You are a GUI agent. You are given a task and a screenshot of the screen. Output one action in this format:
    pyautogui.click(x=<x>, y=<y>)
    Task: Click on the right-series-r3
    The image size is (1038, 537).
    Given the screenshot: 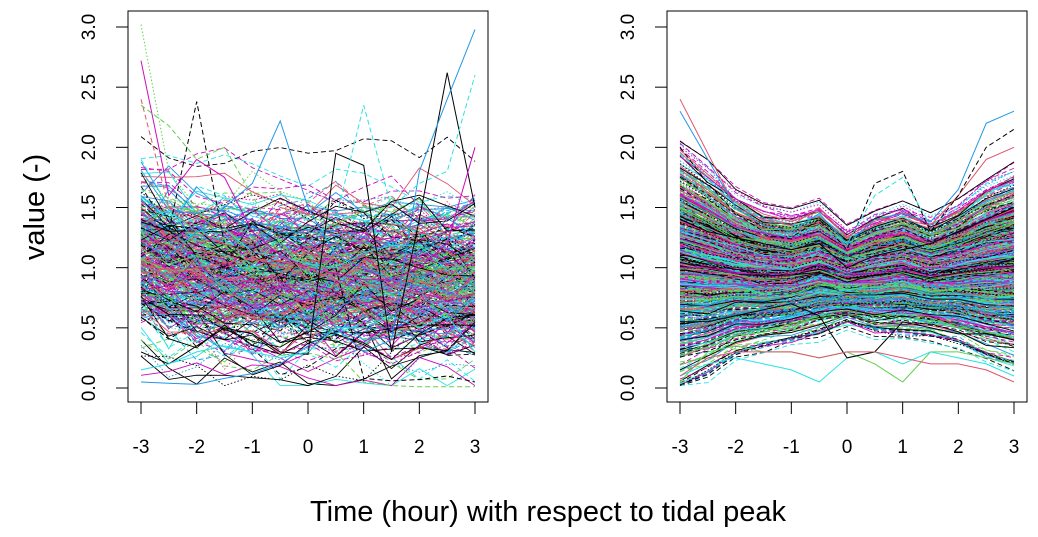 What is the action you would take?
    pyautogui.click(x=847, y=189)
    